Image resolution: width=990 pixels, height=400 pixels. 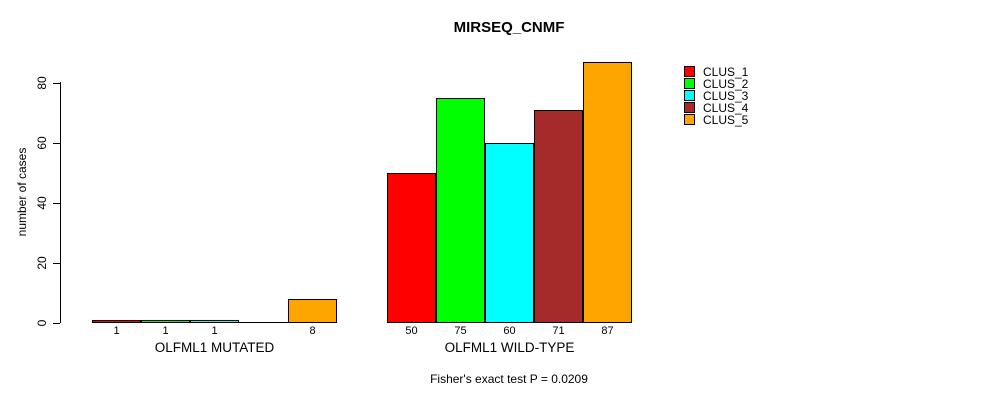 What do you see at coordinates (607, 192) in the screenshot?
I see `bar-CLUS_5-wildtype` at bounding box center [607, 192].